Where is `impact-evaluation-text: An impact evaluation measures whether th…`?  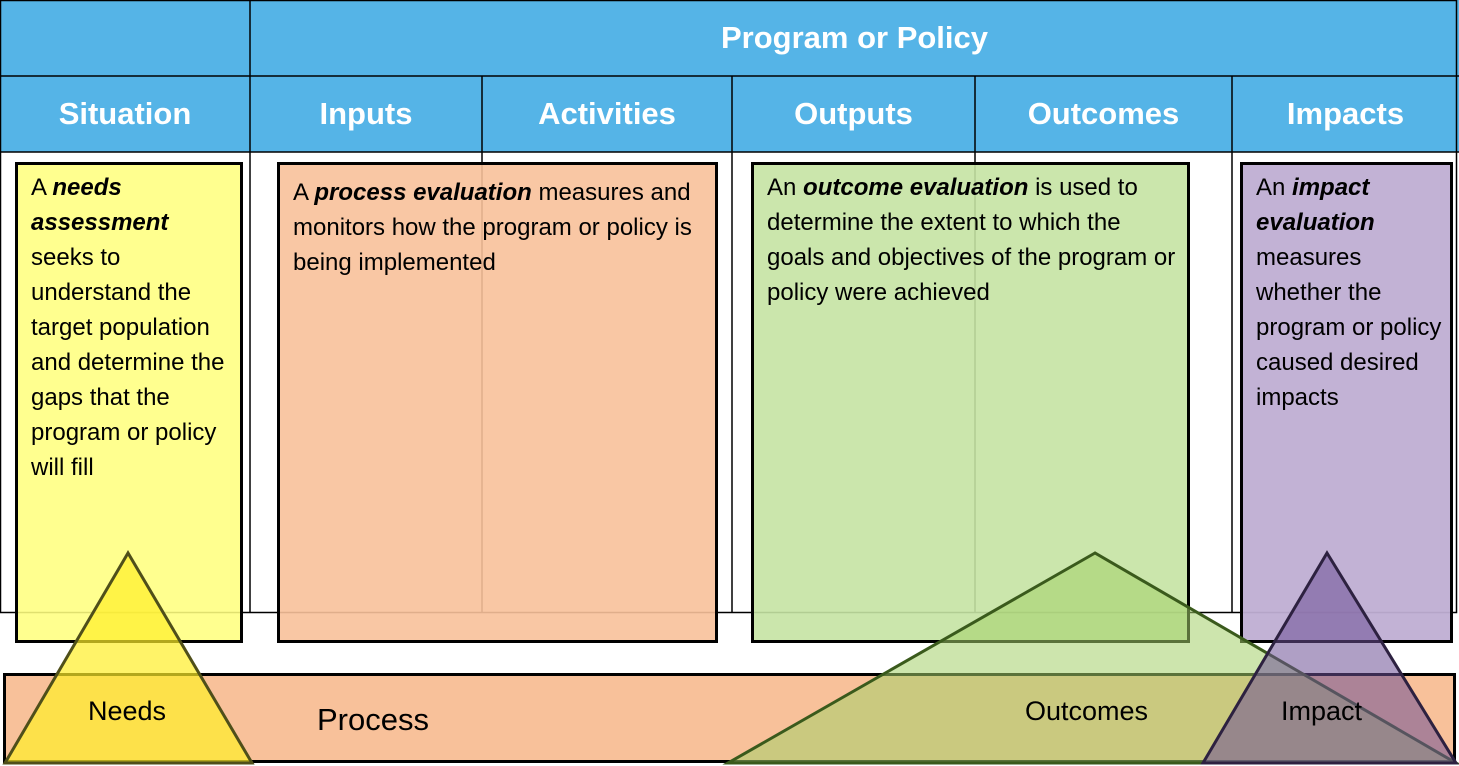
impact-evaluation-text: An impact evaluation measures whether th… is located at coordinates (1349, 292).